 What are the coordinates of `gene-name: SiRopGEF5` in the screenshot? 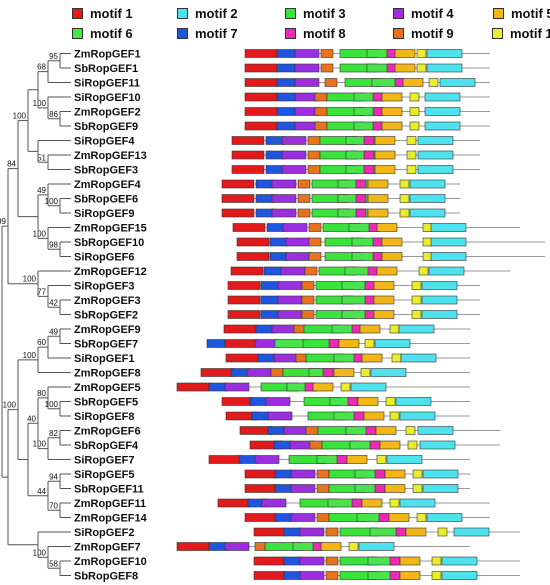 It's located at (104, 475).